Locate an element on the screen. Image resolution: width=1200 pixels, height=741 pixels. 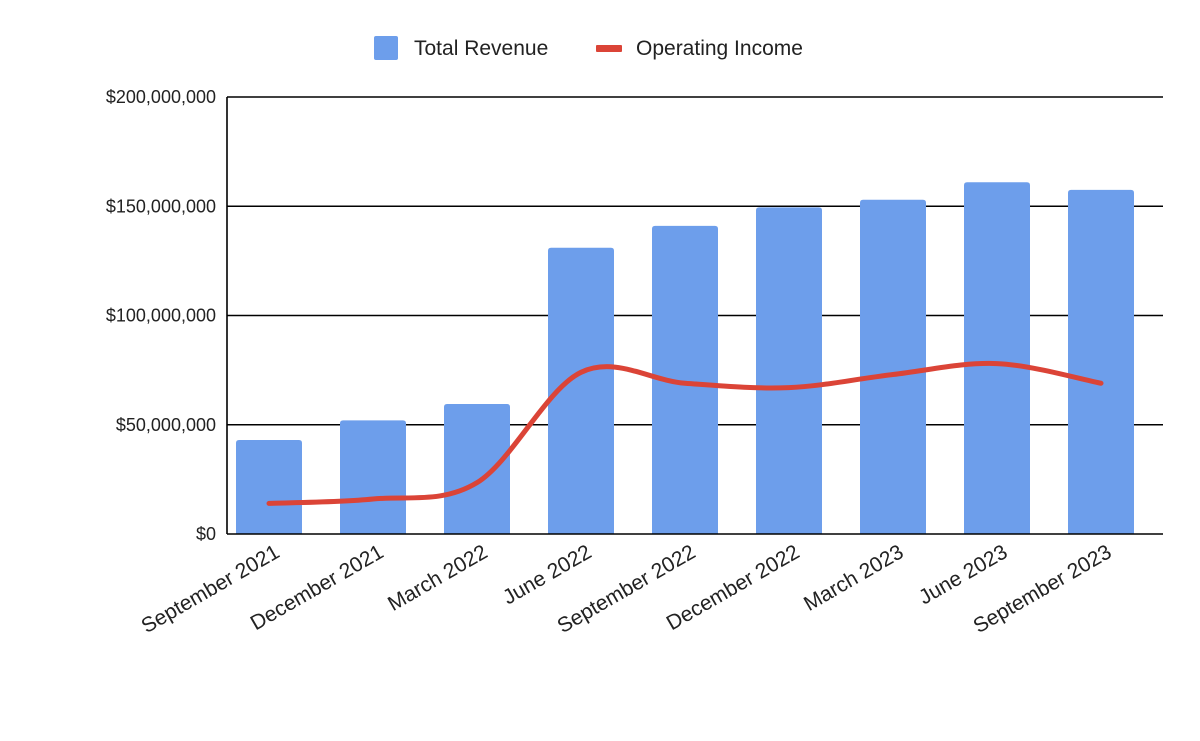
legend-label-total-revenue: Total Revenue is located at coordinates (481, 48).